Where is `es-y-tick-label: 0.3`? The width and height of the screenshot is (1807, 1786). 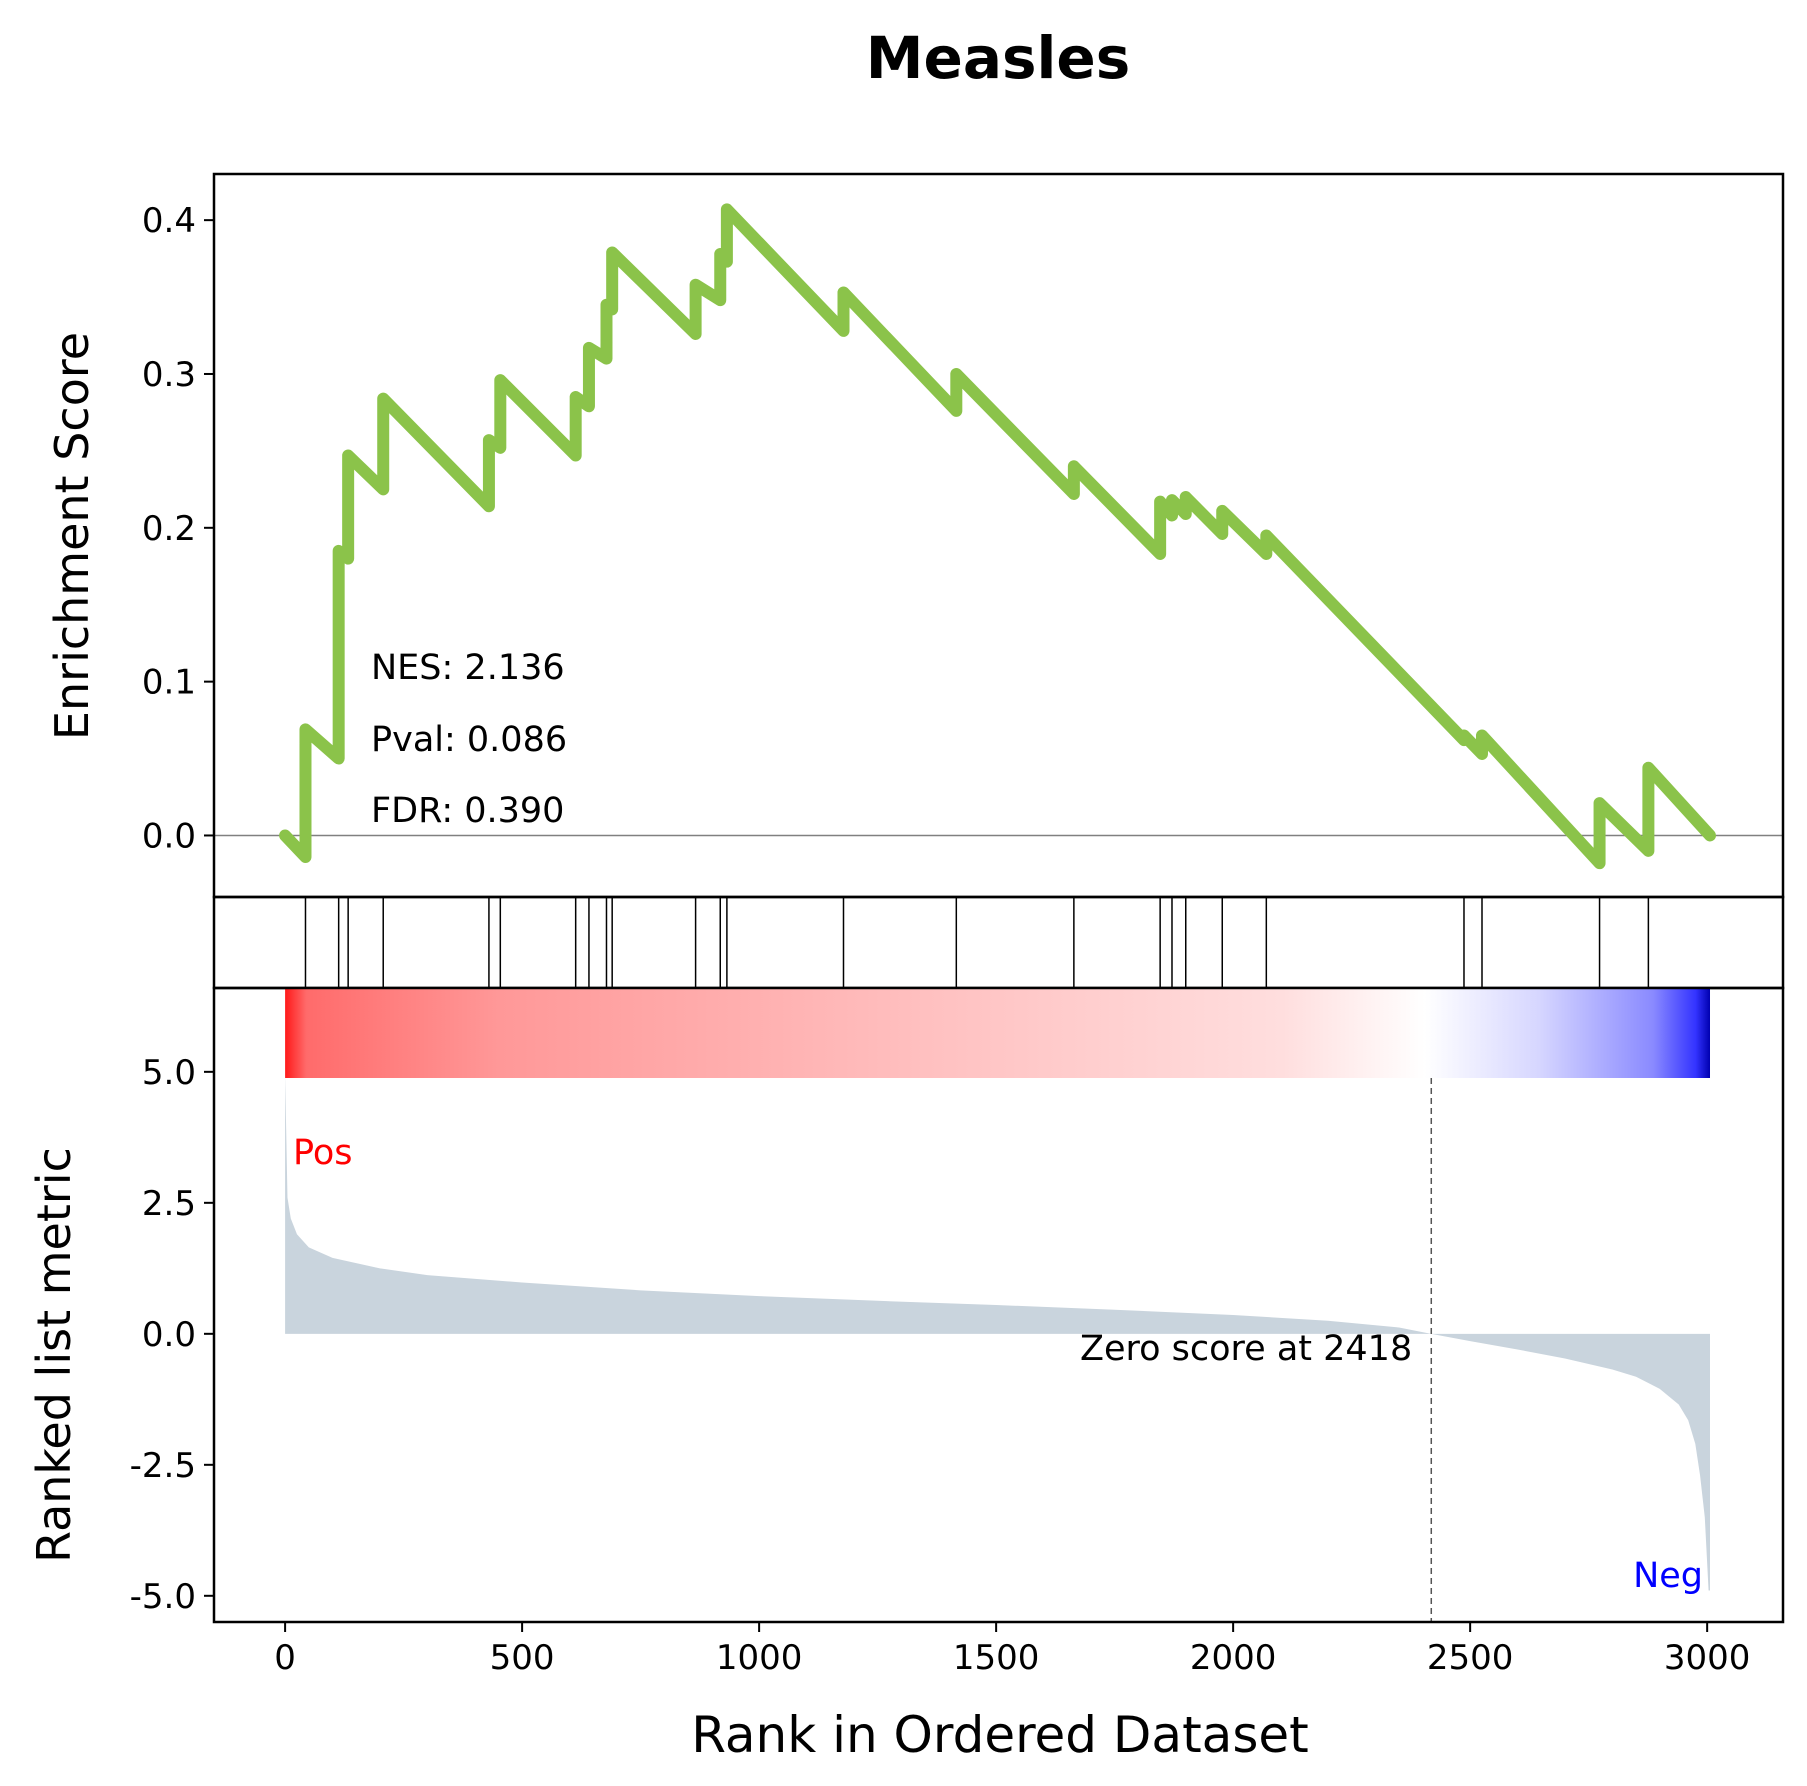 es-y-tick-label: 0.3 is located at coordinates (169, 375).